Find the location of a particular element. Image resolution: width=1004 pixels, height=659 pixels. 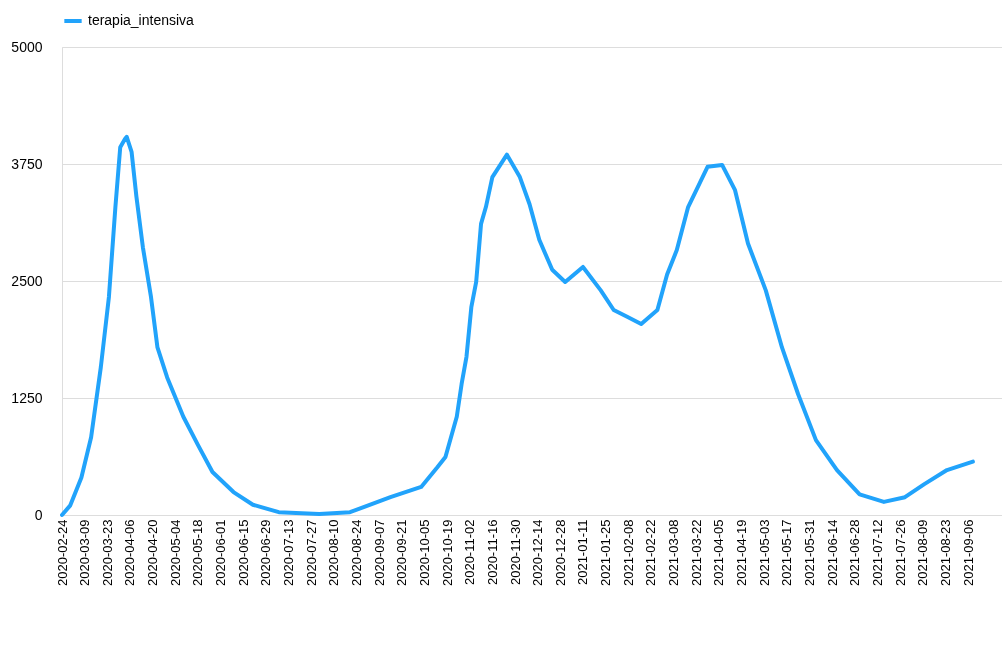

x-tick-label: 2021-01-11 is located at coordinates (583, 552).